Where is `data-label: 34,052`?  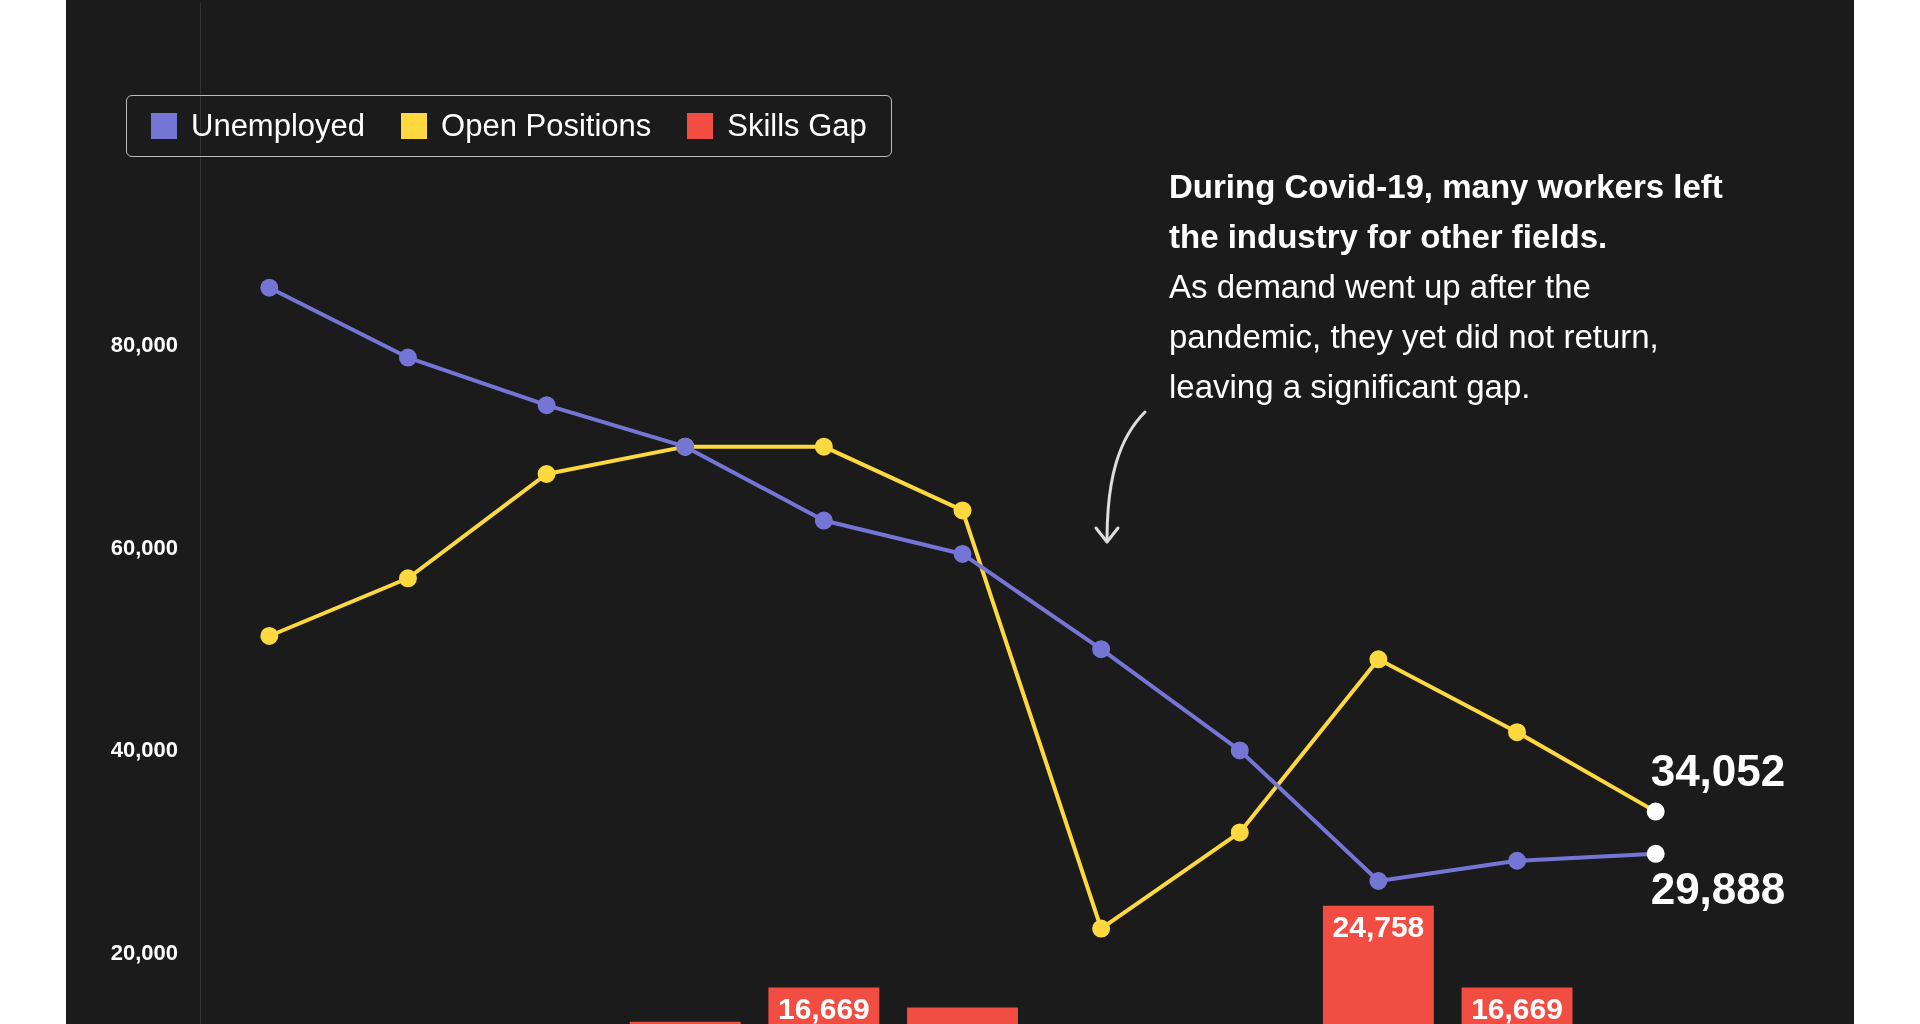 data-label: 34,052 is located at coordinates (1718, 770).